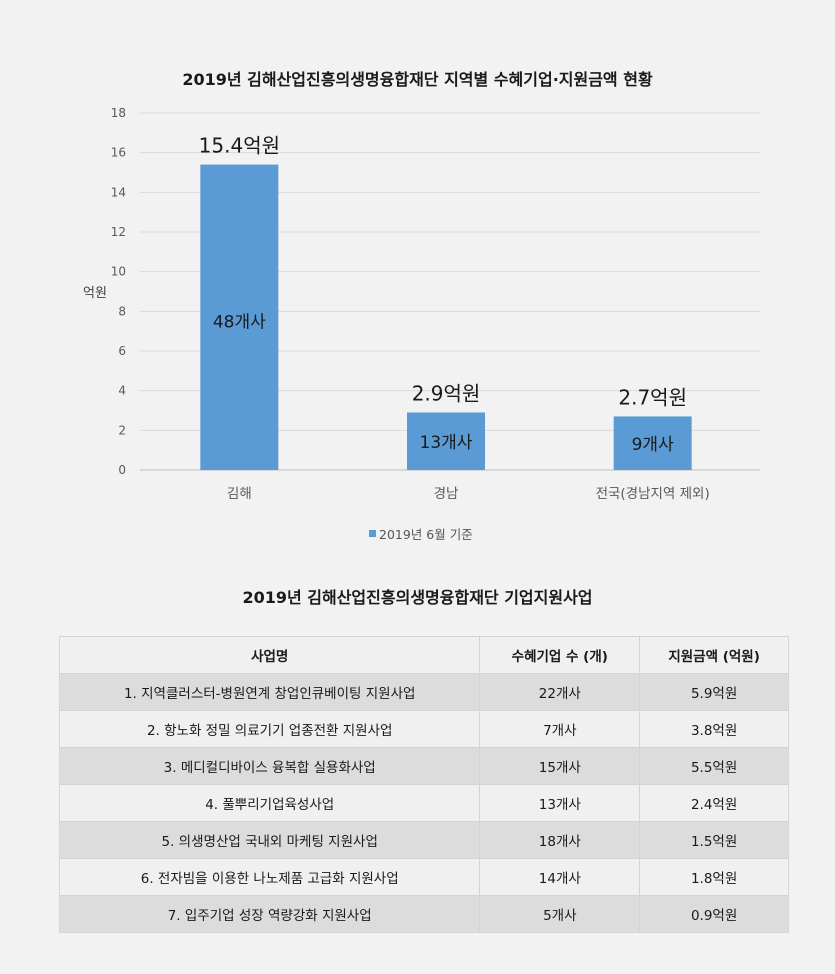 The height and width of the screenshot is (974, 835). I want to click on bar-count-label: 13개사, so click(446, 443).